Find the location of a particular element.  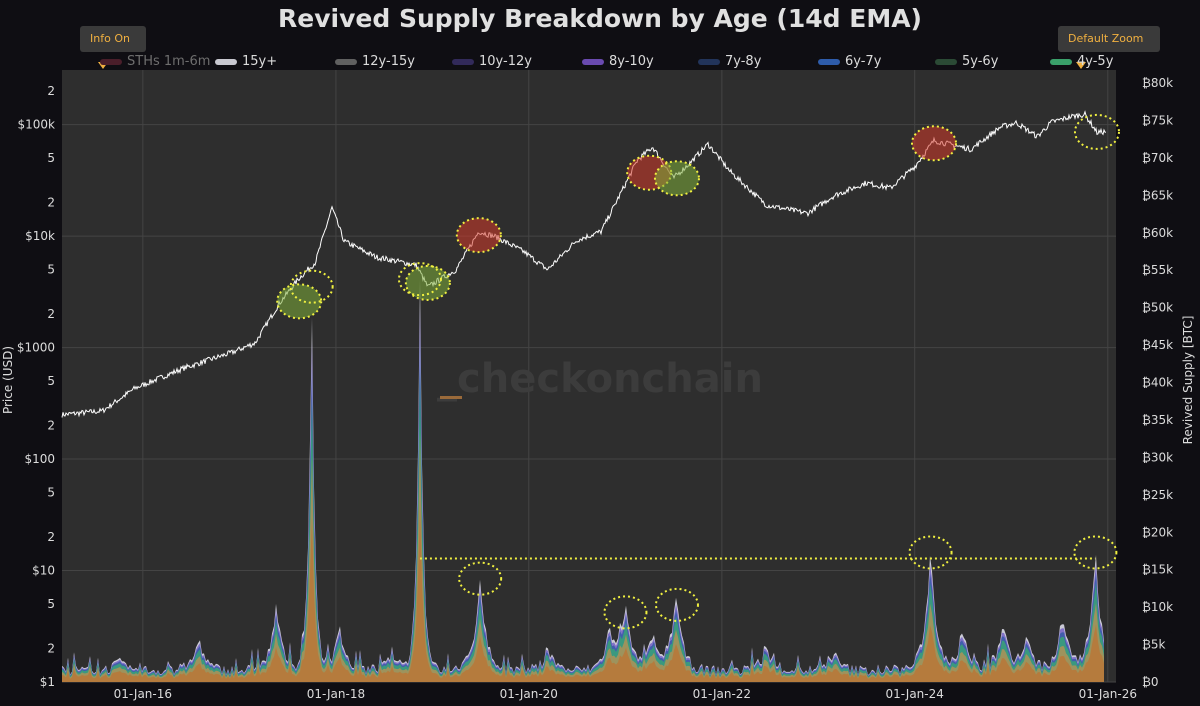

legend-item: STHs 1m-6m is located at coordinates (155, 61).